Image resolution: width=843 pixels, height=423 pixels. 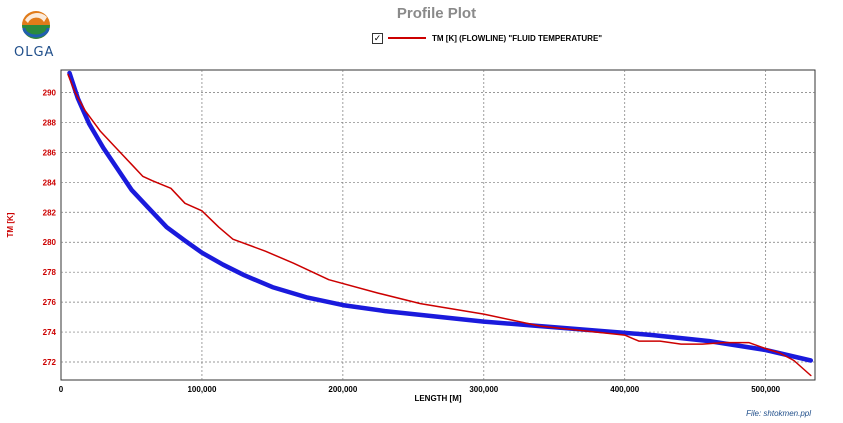 What do you see at coordinates (201, 389) in the screenshot?
I see `x-tick-label: 100,000` at bounding box center [201, 389].